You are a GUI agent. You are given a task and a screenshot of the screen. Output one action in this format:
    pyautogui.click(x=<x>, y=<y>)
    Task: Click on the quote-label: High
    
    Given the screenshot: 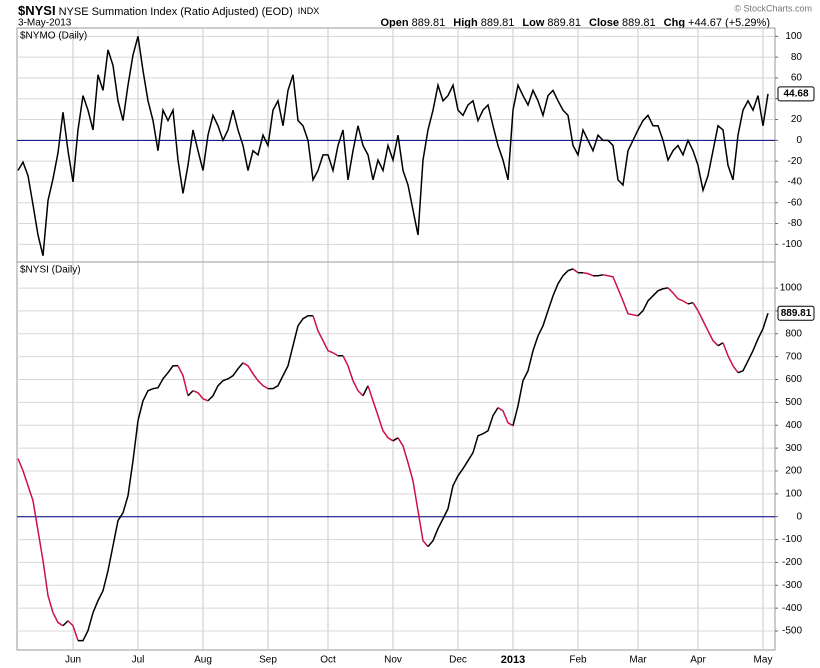 What is the action you would take?
    pyautogui.click(x=465, y=23)
    